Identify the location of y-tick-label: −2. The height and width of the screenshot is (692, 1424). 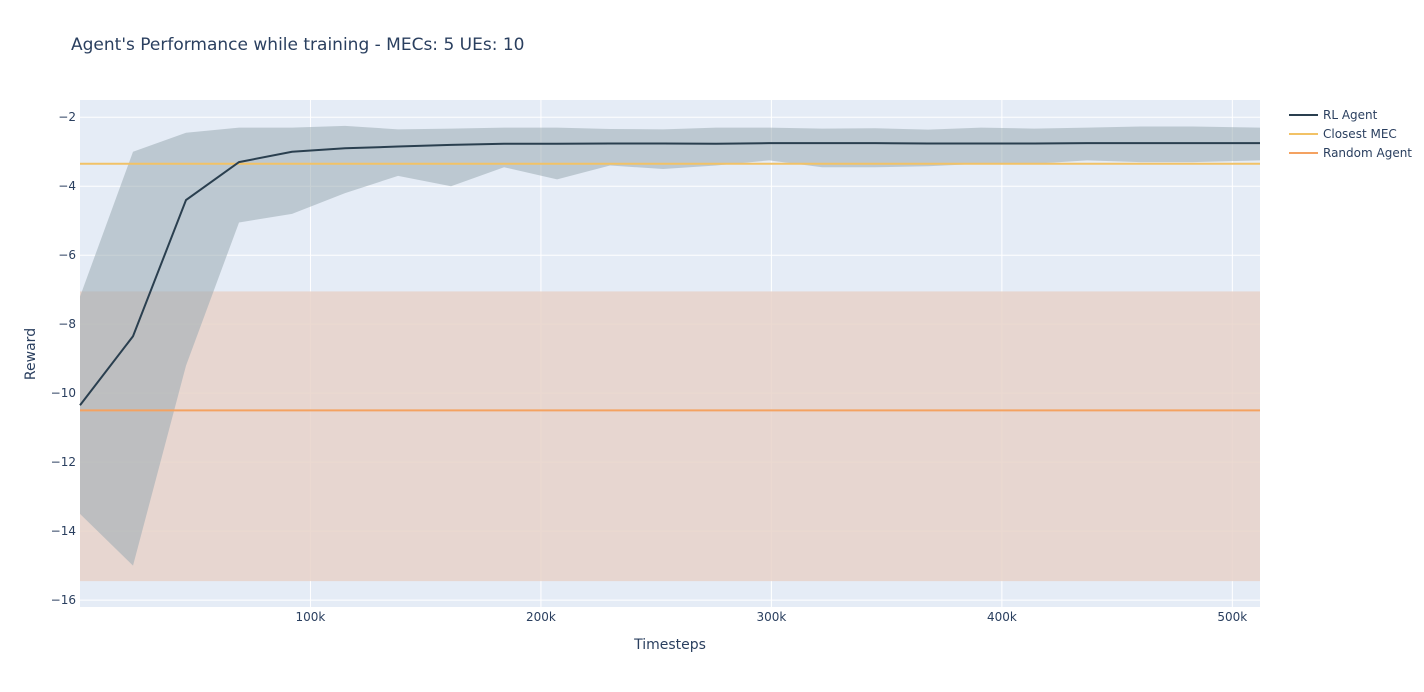
(67, 117).